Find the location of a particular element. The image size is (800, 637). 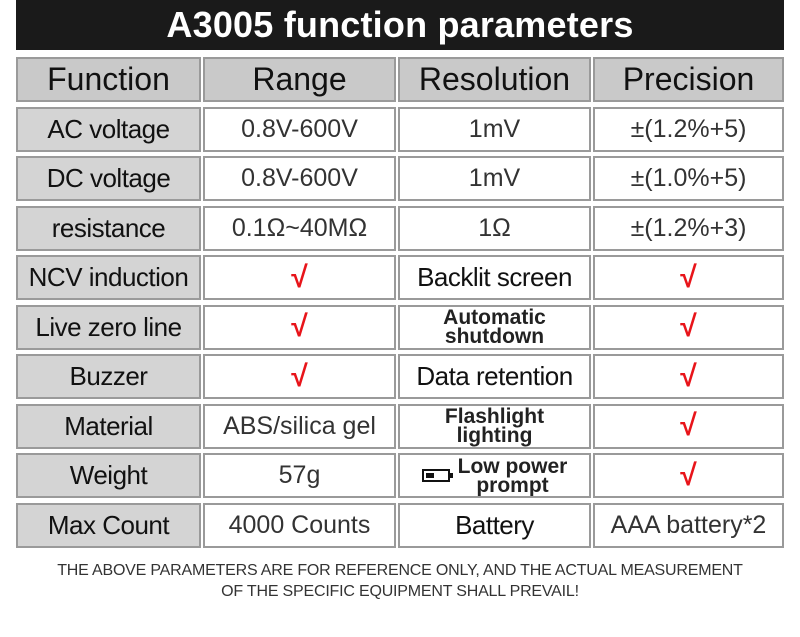

feature-low-power-line2: prompt is located at coordinates (512, 485).